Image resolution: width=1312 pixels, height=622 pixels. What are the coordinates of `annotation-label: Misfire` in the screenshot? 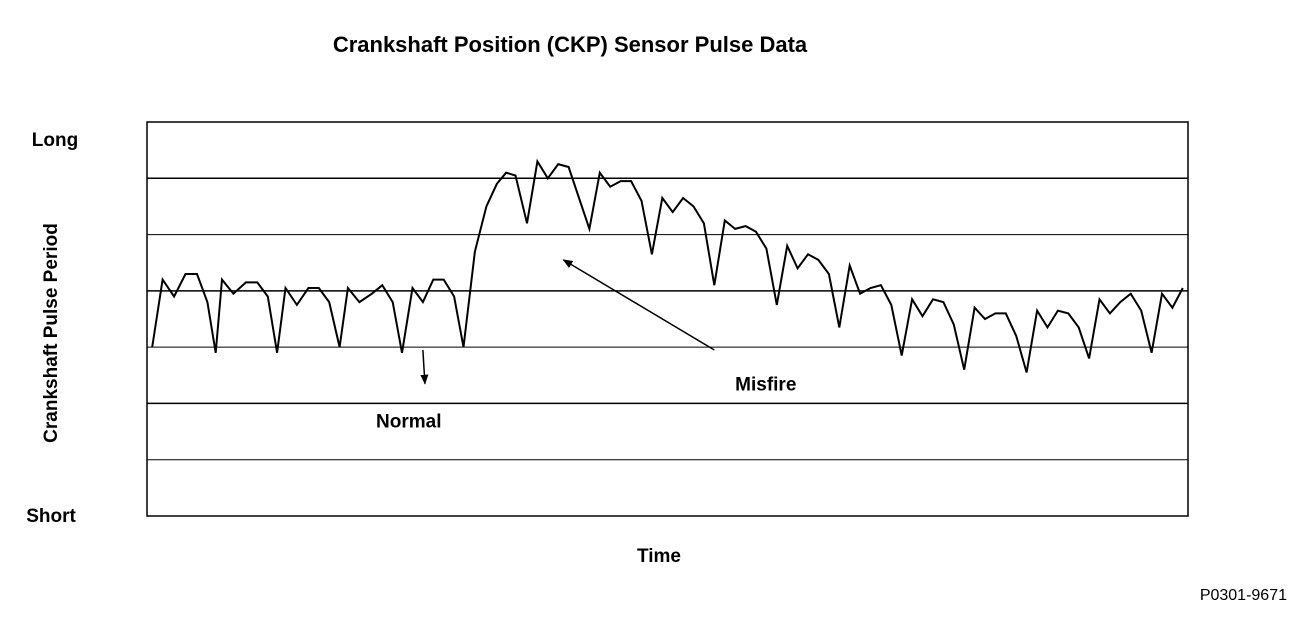 It's located at (765, 385).